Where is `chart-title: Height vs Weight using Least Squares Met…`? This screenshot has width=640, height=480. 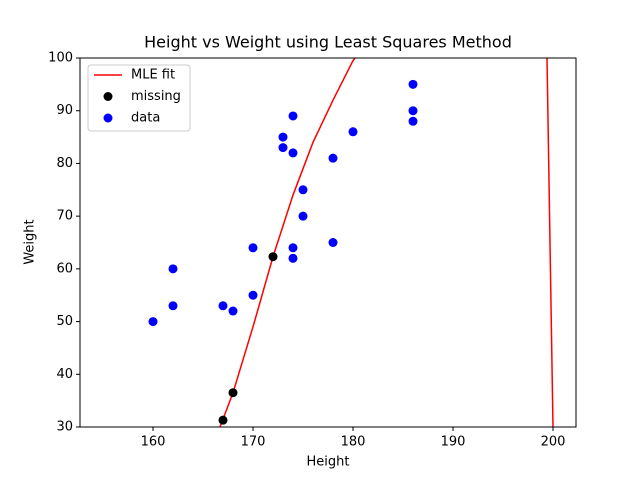
chart-title: Height vs Weight using Least Squares Met… is located at coordinates (328, 42).